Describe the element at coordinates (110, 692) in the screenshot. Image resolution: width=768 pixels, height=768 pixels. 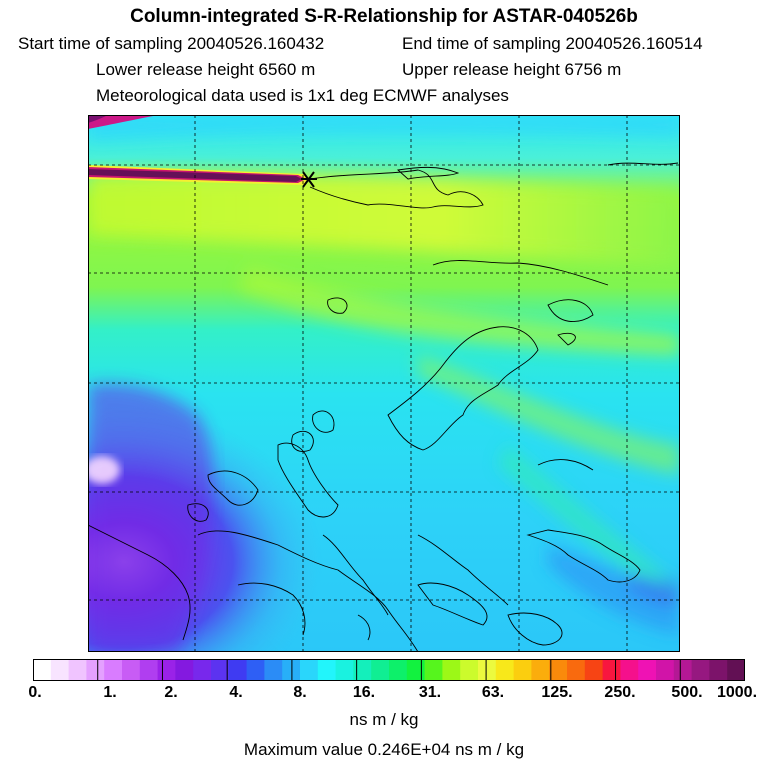
I see `colorbar-tick-label: 1.` at that location.